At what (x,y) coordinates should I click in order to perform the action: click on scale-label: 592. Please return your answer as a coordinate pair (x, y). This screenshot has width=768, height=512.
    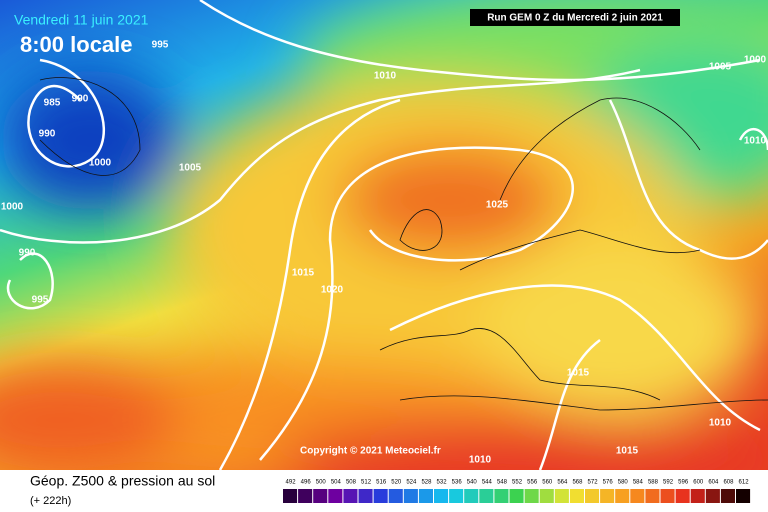
    Looking at the image, I should click on (668, 483).